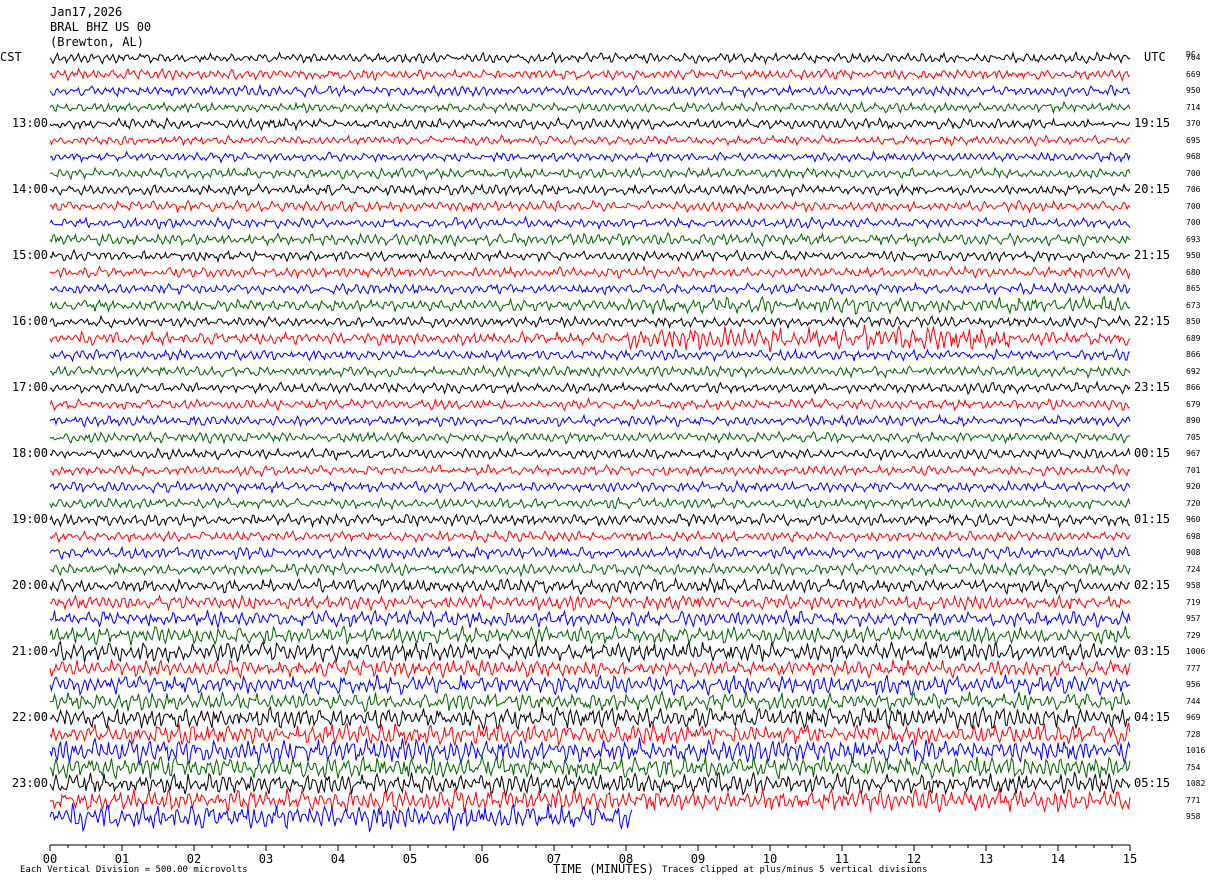 Image resolution: width=1210 pixels, height=886 pixels. I want to click on utc-hour-label: 23:15, so click(1152, 387).